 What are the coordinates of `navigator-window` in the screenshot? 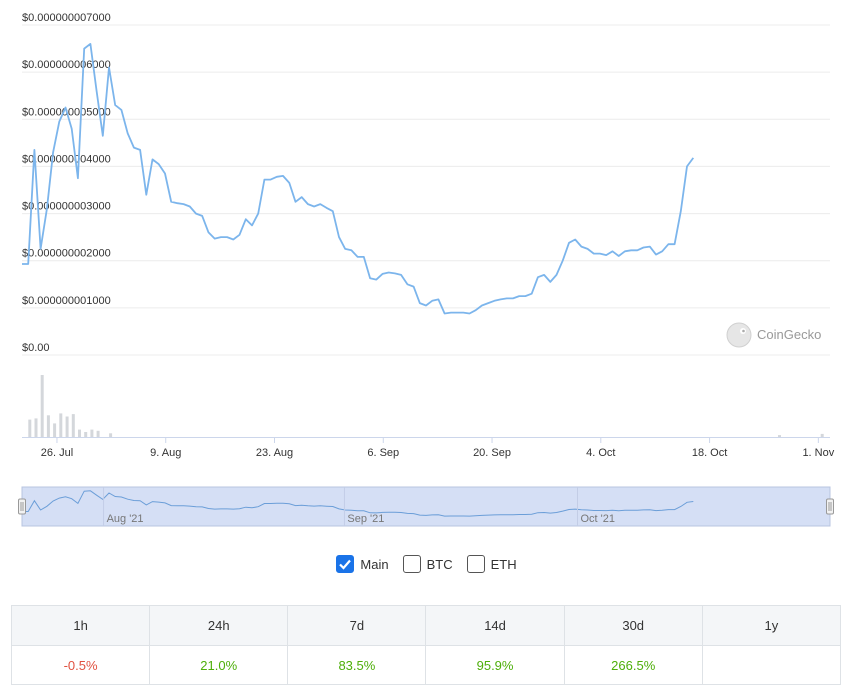 It's located at (426, 506).